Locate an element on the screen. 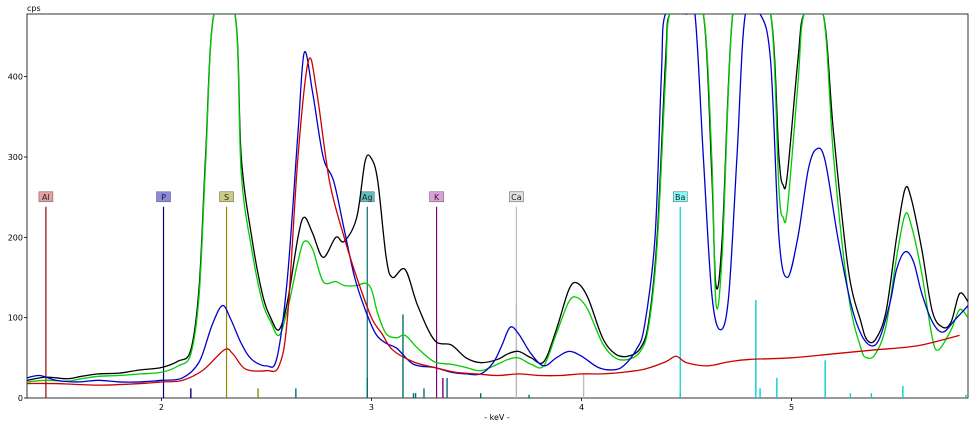 Image resolution: width=975 pixels, height=425 pixels. y-tick-label: 300 is located at coordinates (15, 157).